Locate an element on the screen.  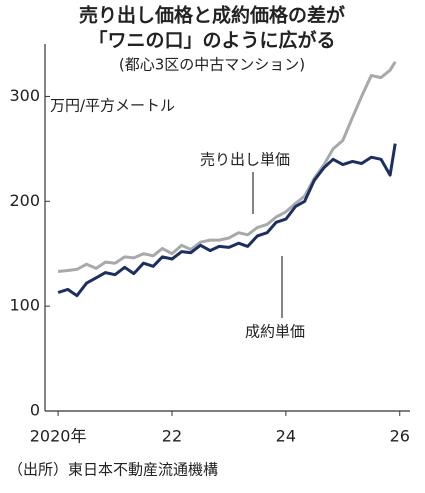
annotation: 成約単価 is located at coordinates (275, 332).